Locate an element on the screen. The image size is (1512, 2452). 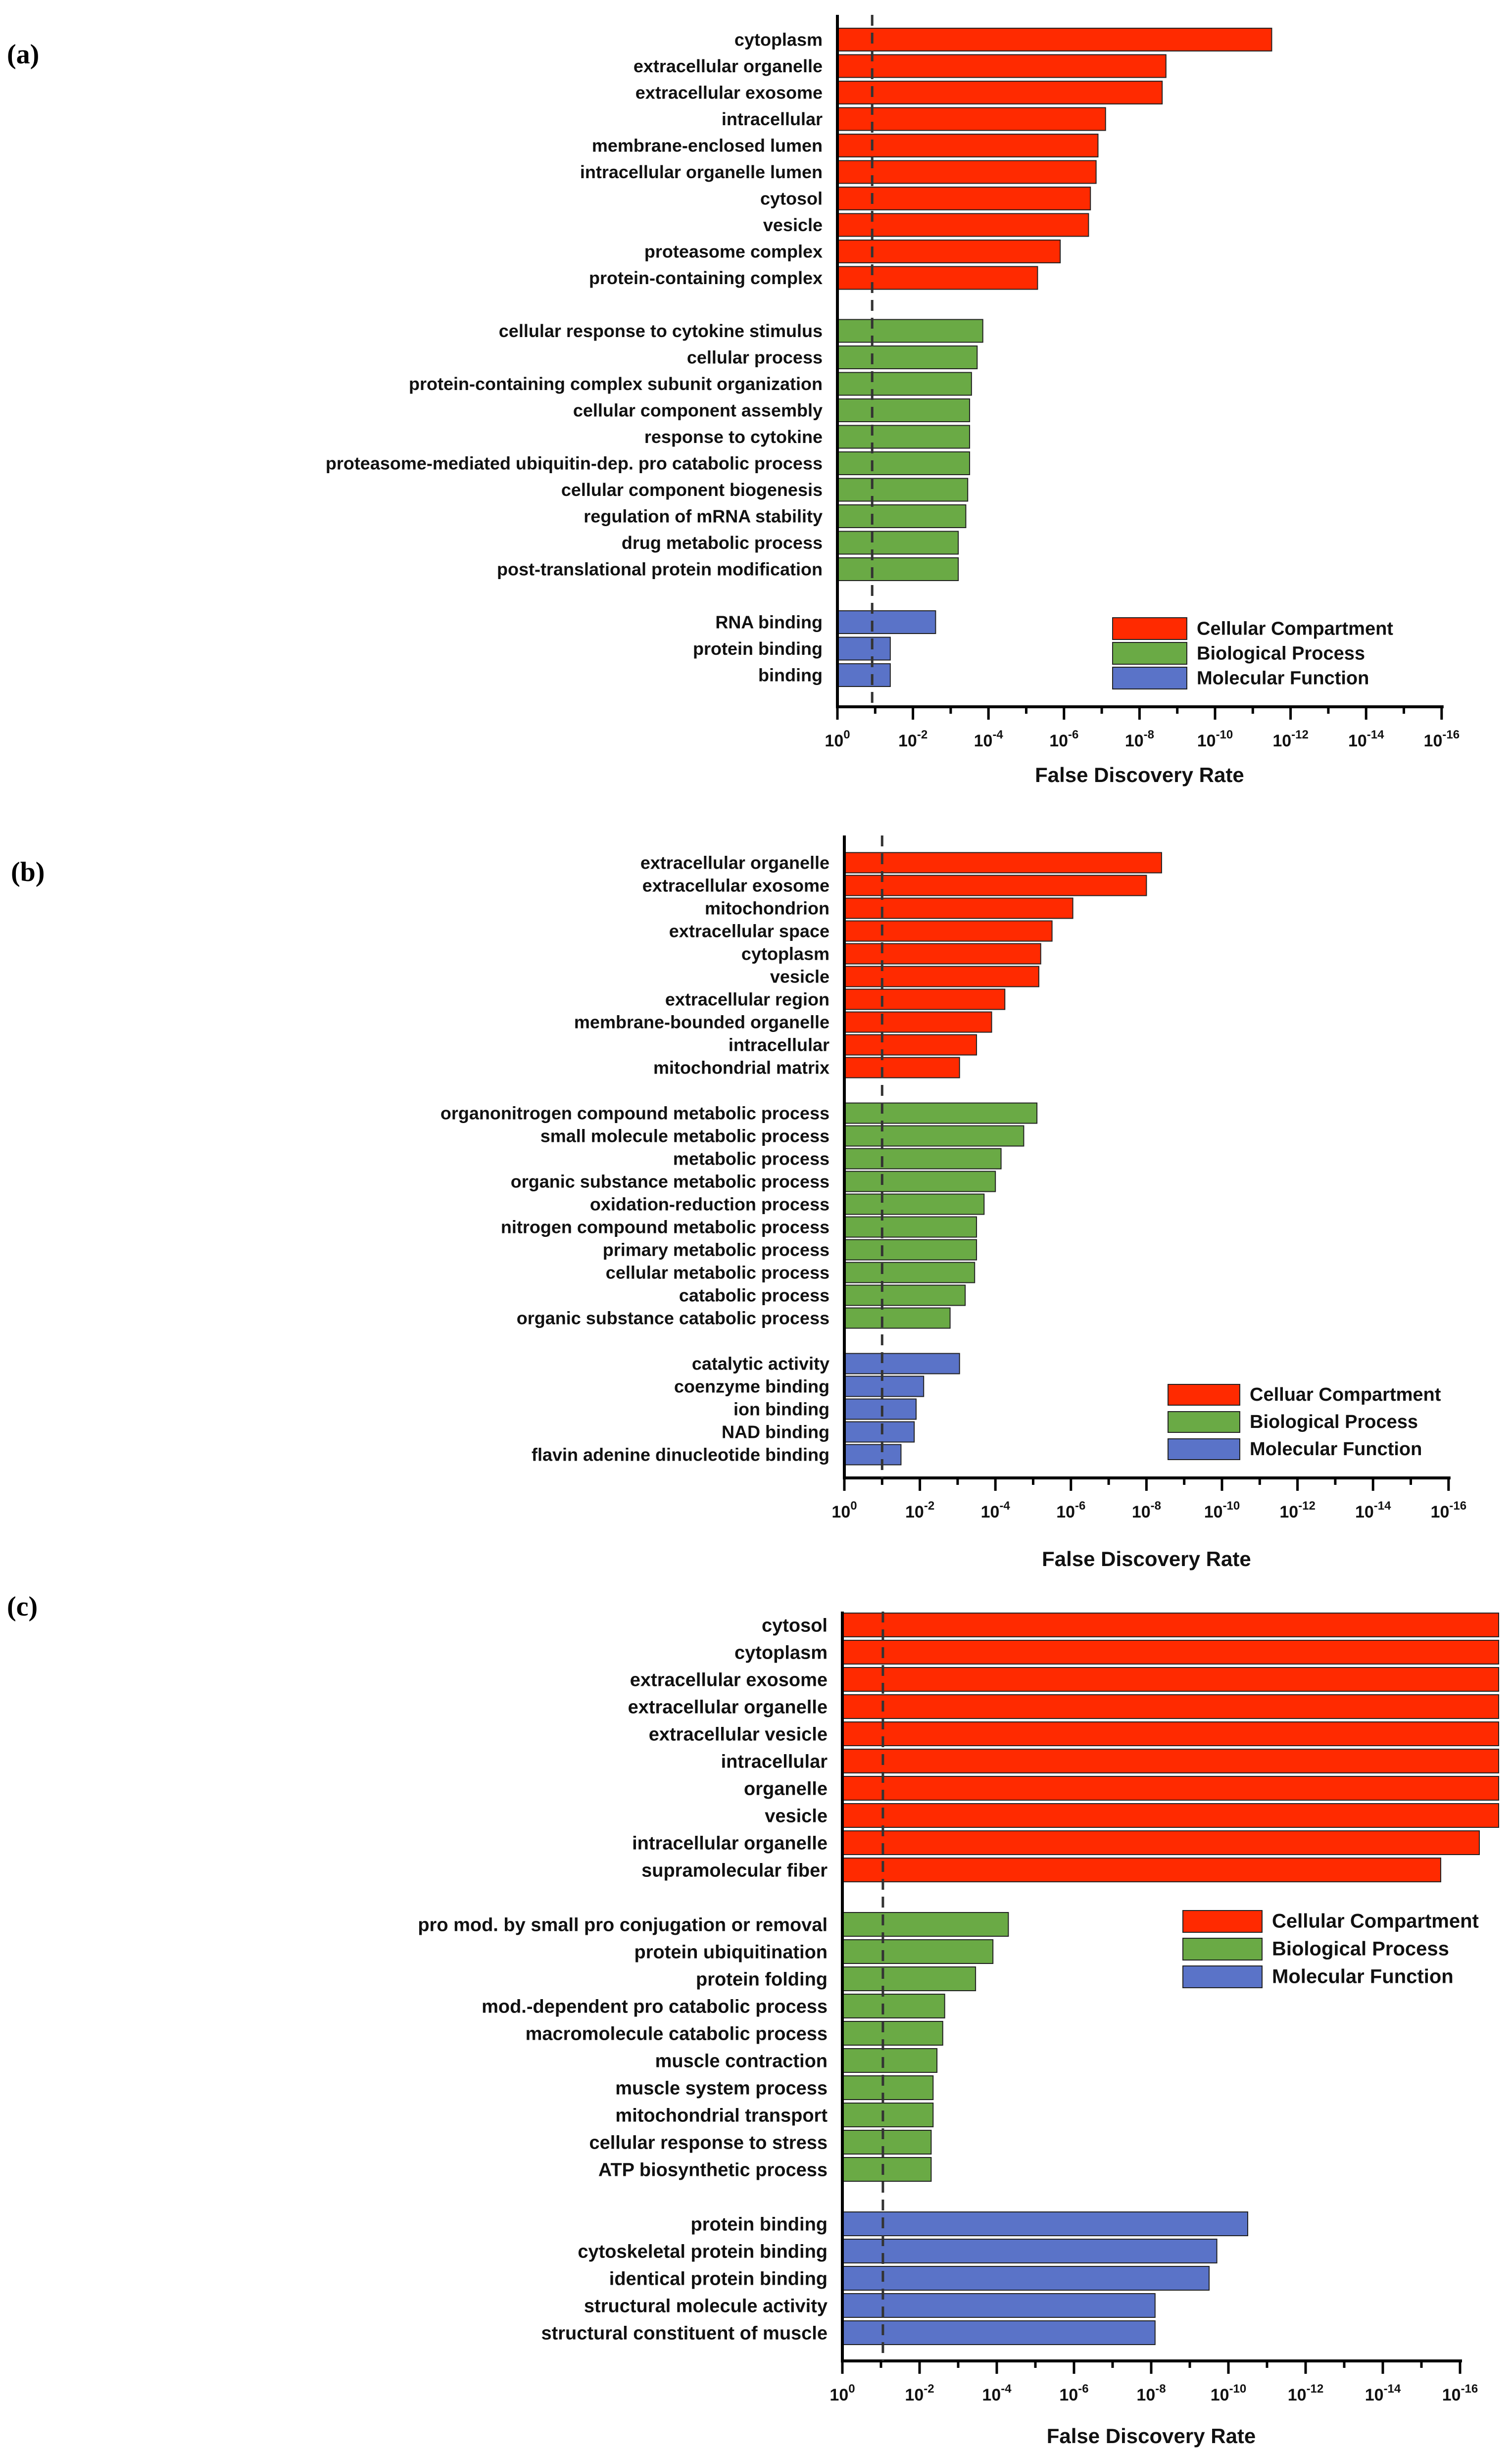
bar-rna-binding is located at coordinates (887, 622).